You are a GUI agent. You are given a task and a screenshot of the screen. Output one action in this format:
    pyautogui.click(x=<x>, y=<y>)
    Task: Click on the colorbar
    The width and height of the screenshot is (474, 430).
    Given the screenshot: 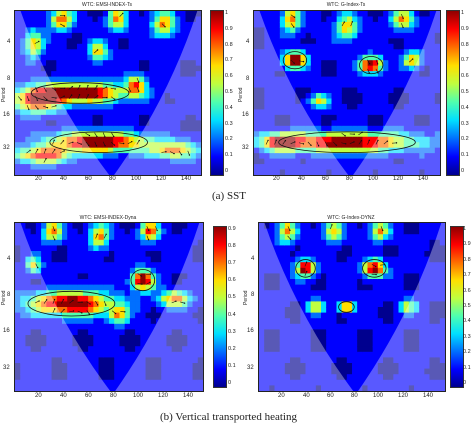 What is the action you would take?
    pyautogui.click(x=453, y=93)
    